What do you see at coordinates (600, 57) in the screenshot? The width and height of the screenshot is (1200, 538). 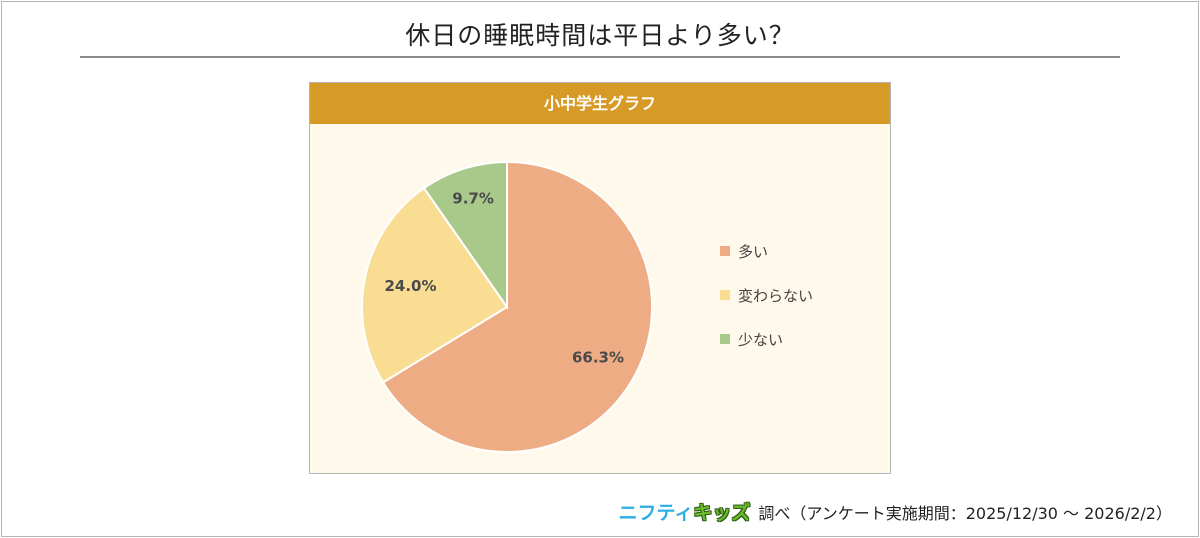 I see `title-divider` at bounding box center [600, 57].